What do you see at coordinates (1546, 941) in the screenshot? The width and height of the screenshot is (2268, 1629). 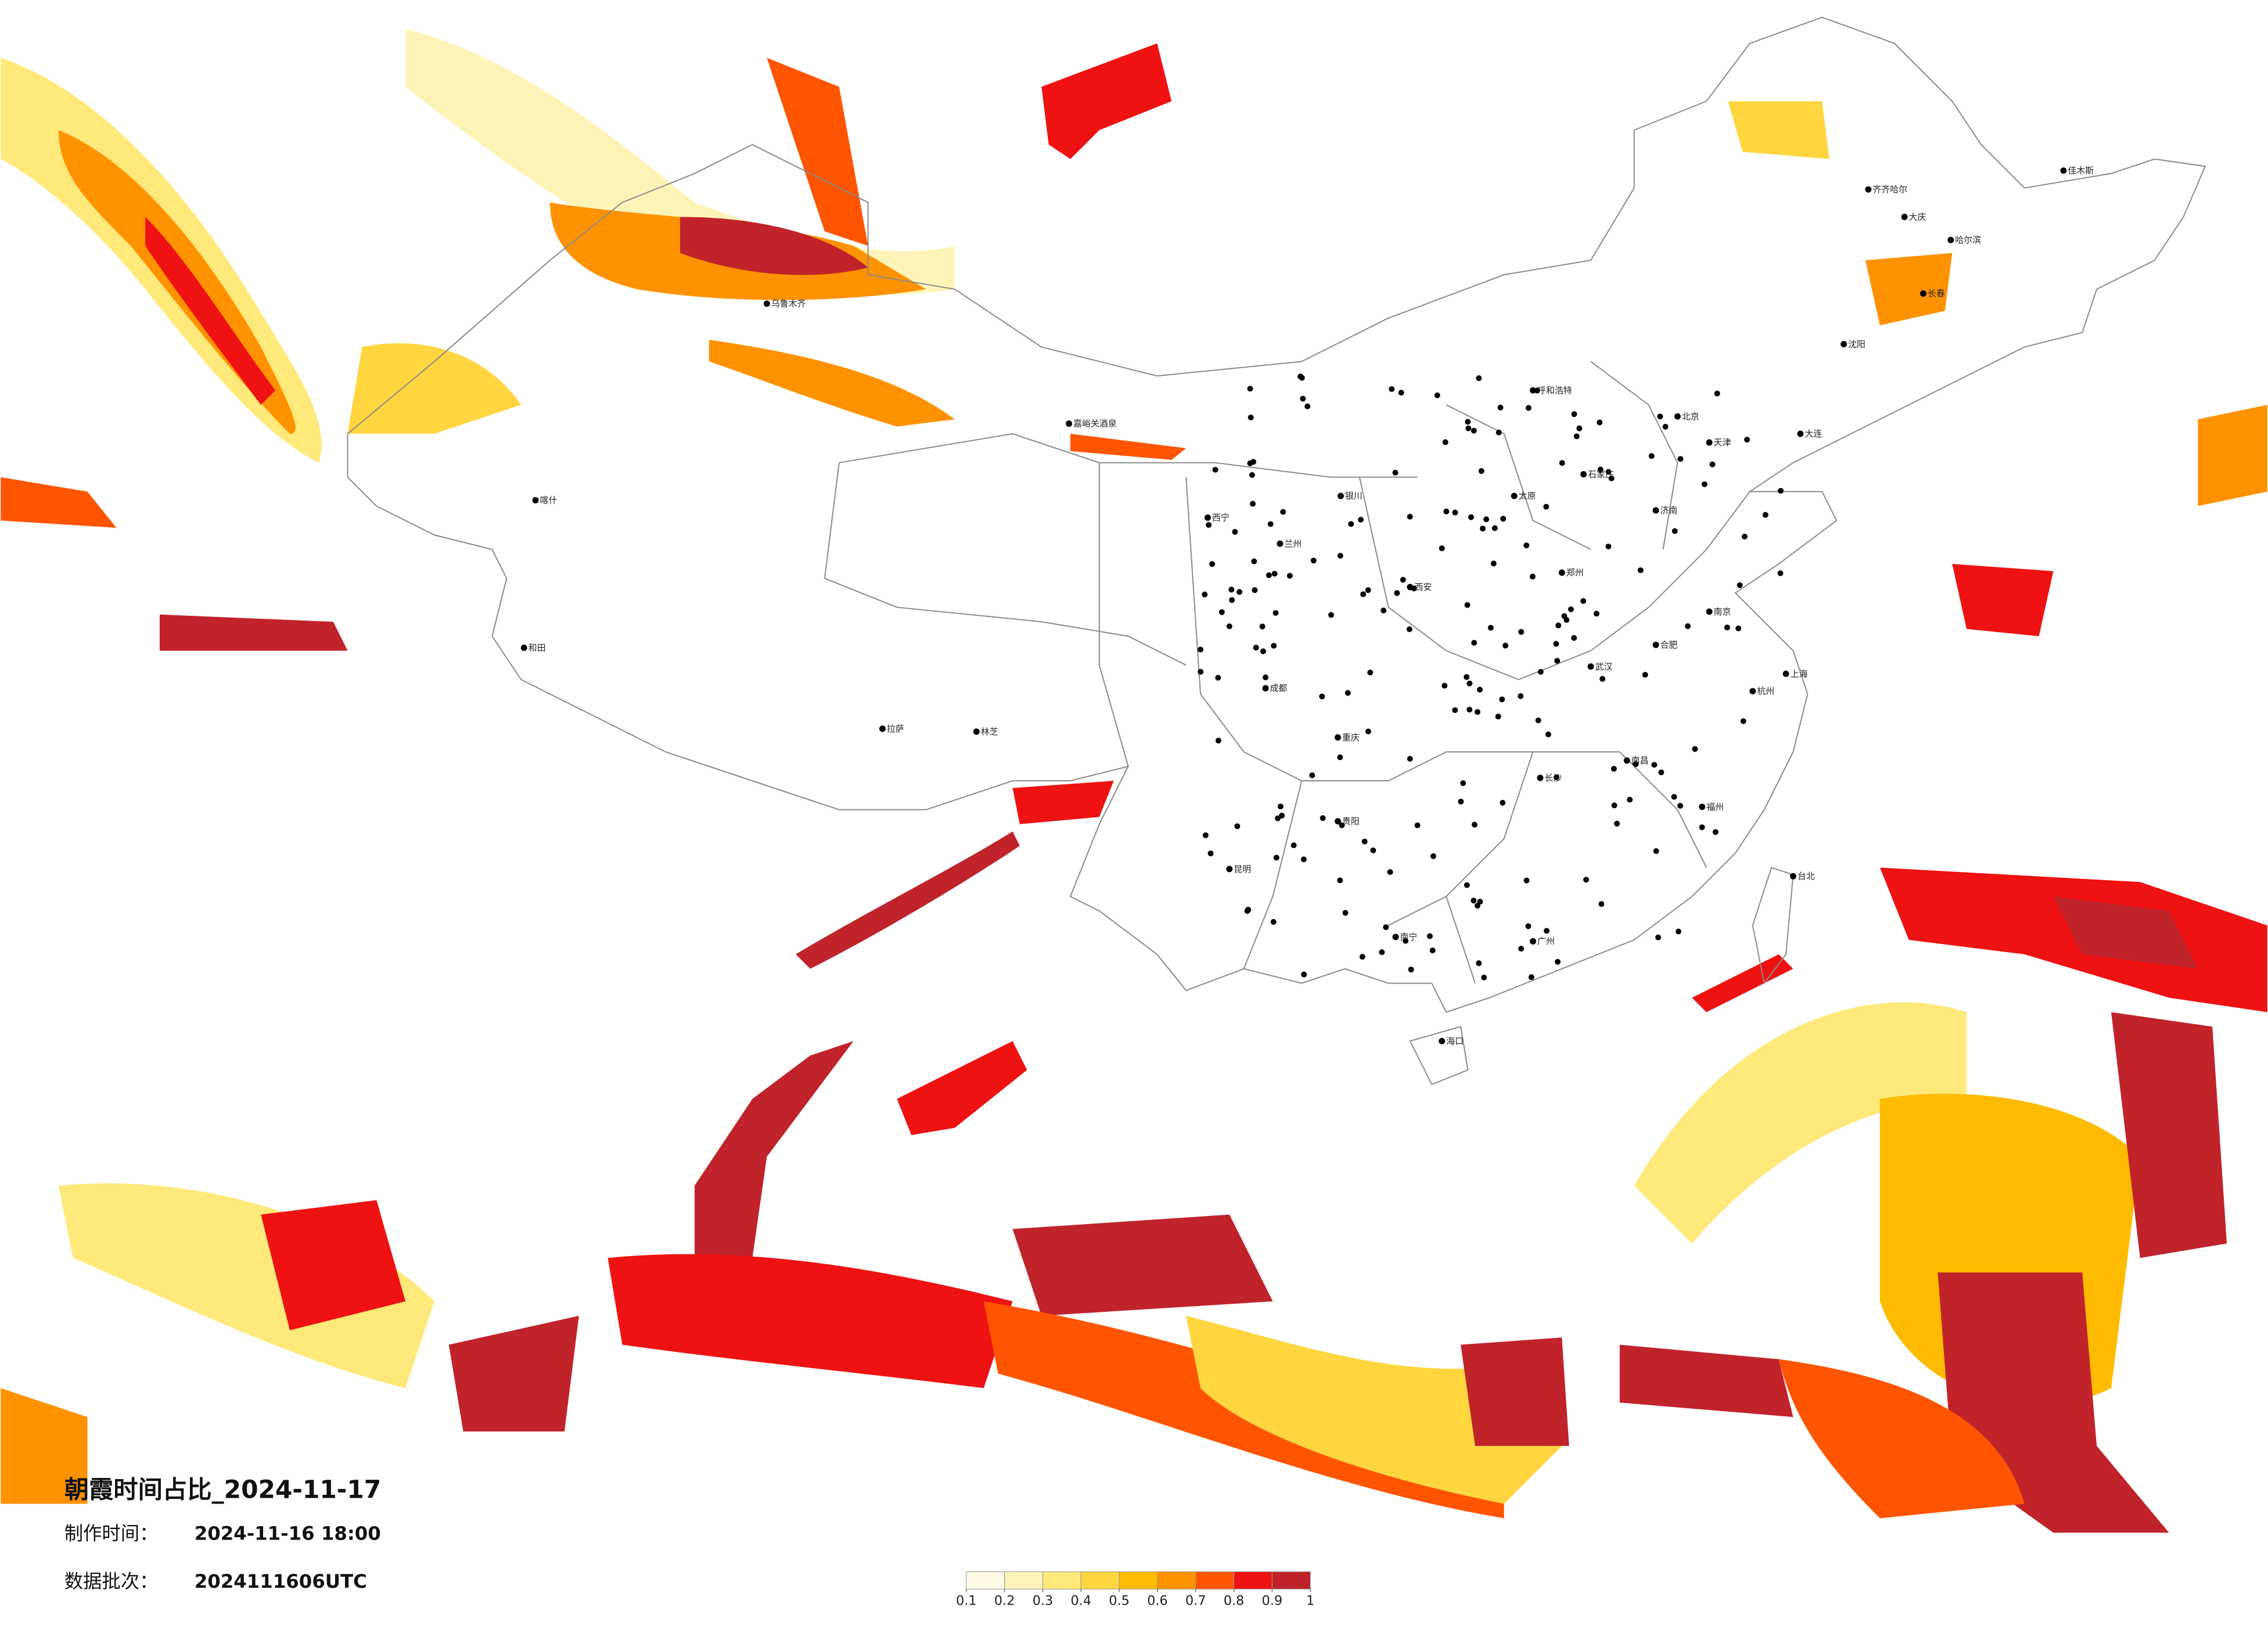 I see `city-label: 广州` at bounding box center [1546, 941].